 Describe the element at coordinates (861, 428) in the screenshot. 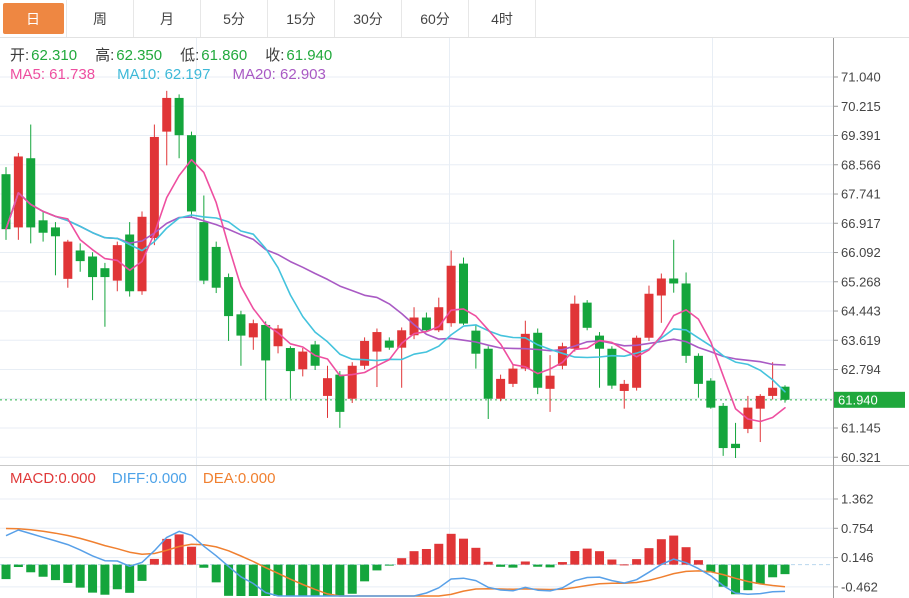

I see `svg-text: 61.145` at that location.